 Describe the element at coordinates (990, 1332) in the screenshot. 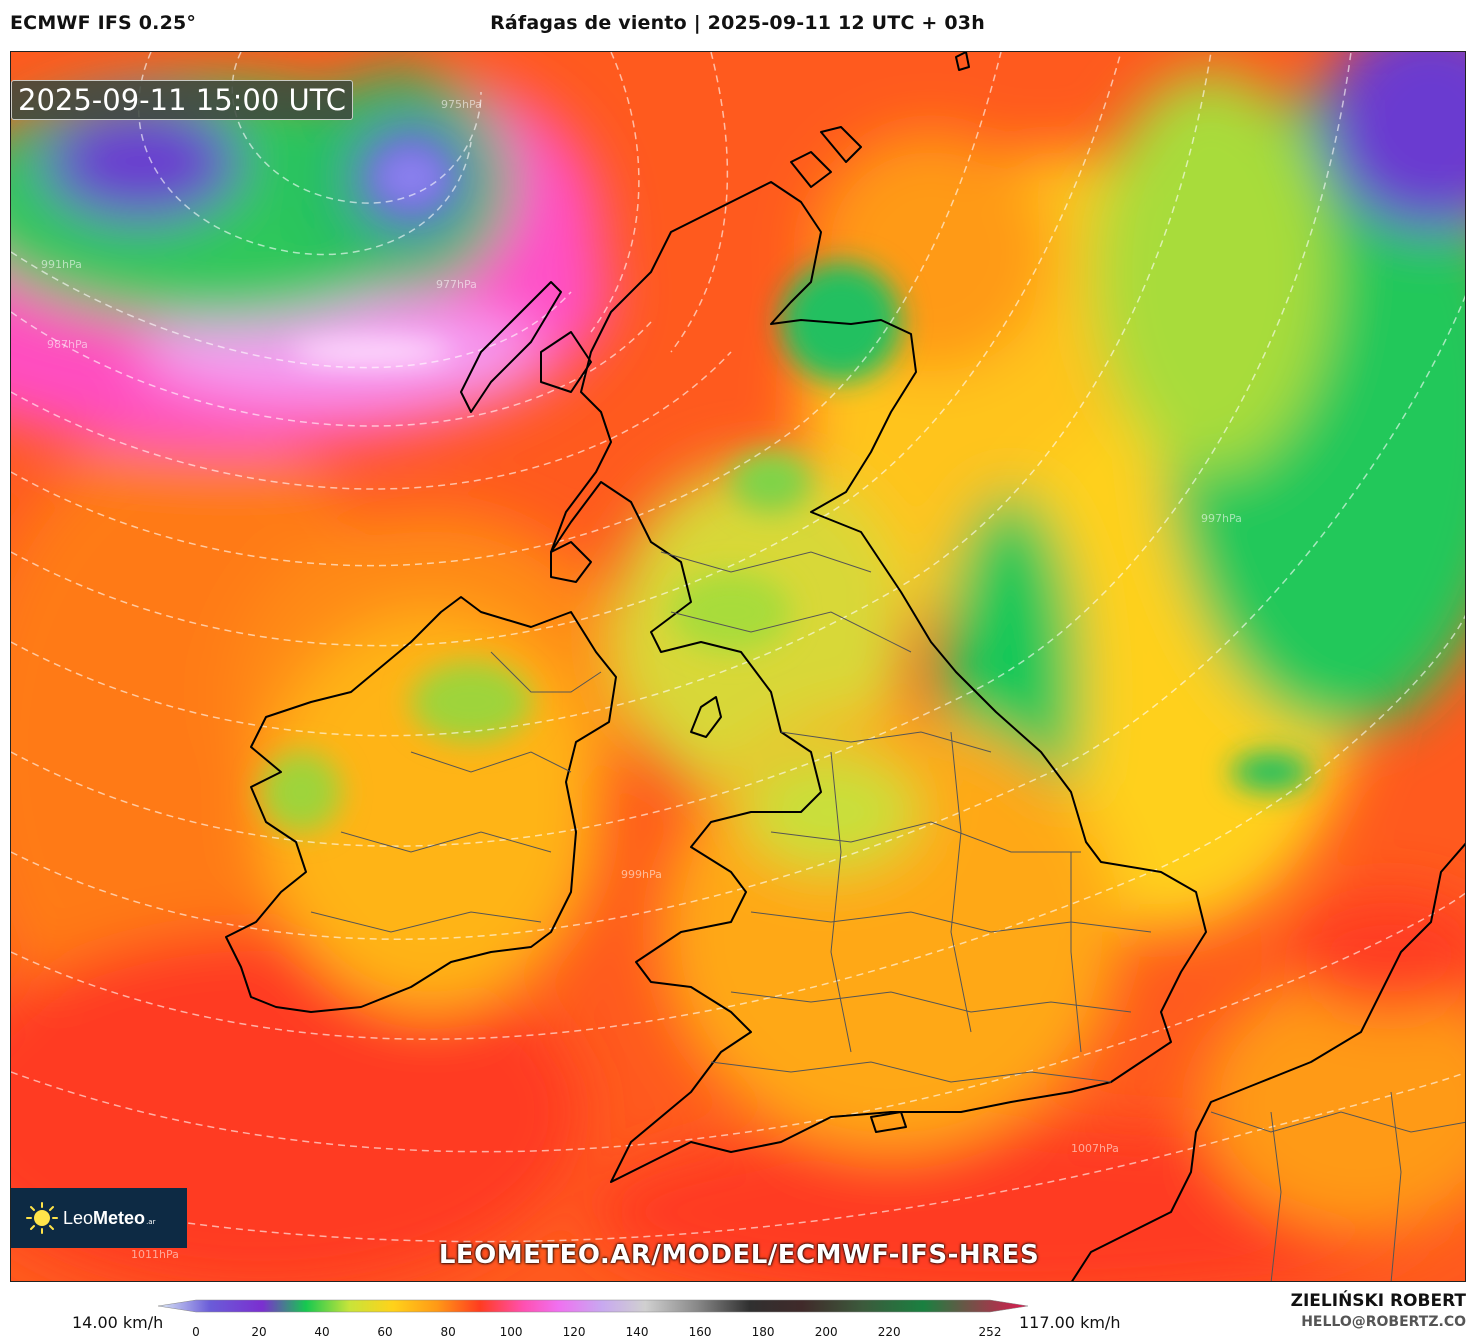

I see `legend-tick-label: 252` at that location.